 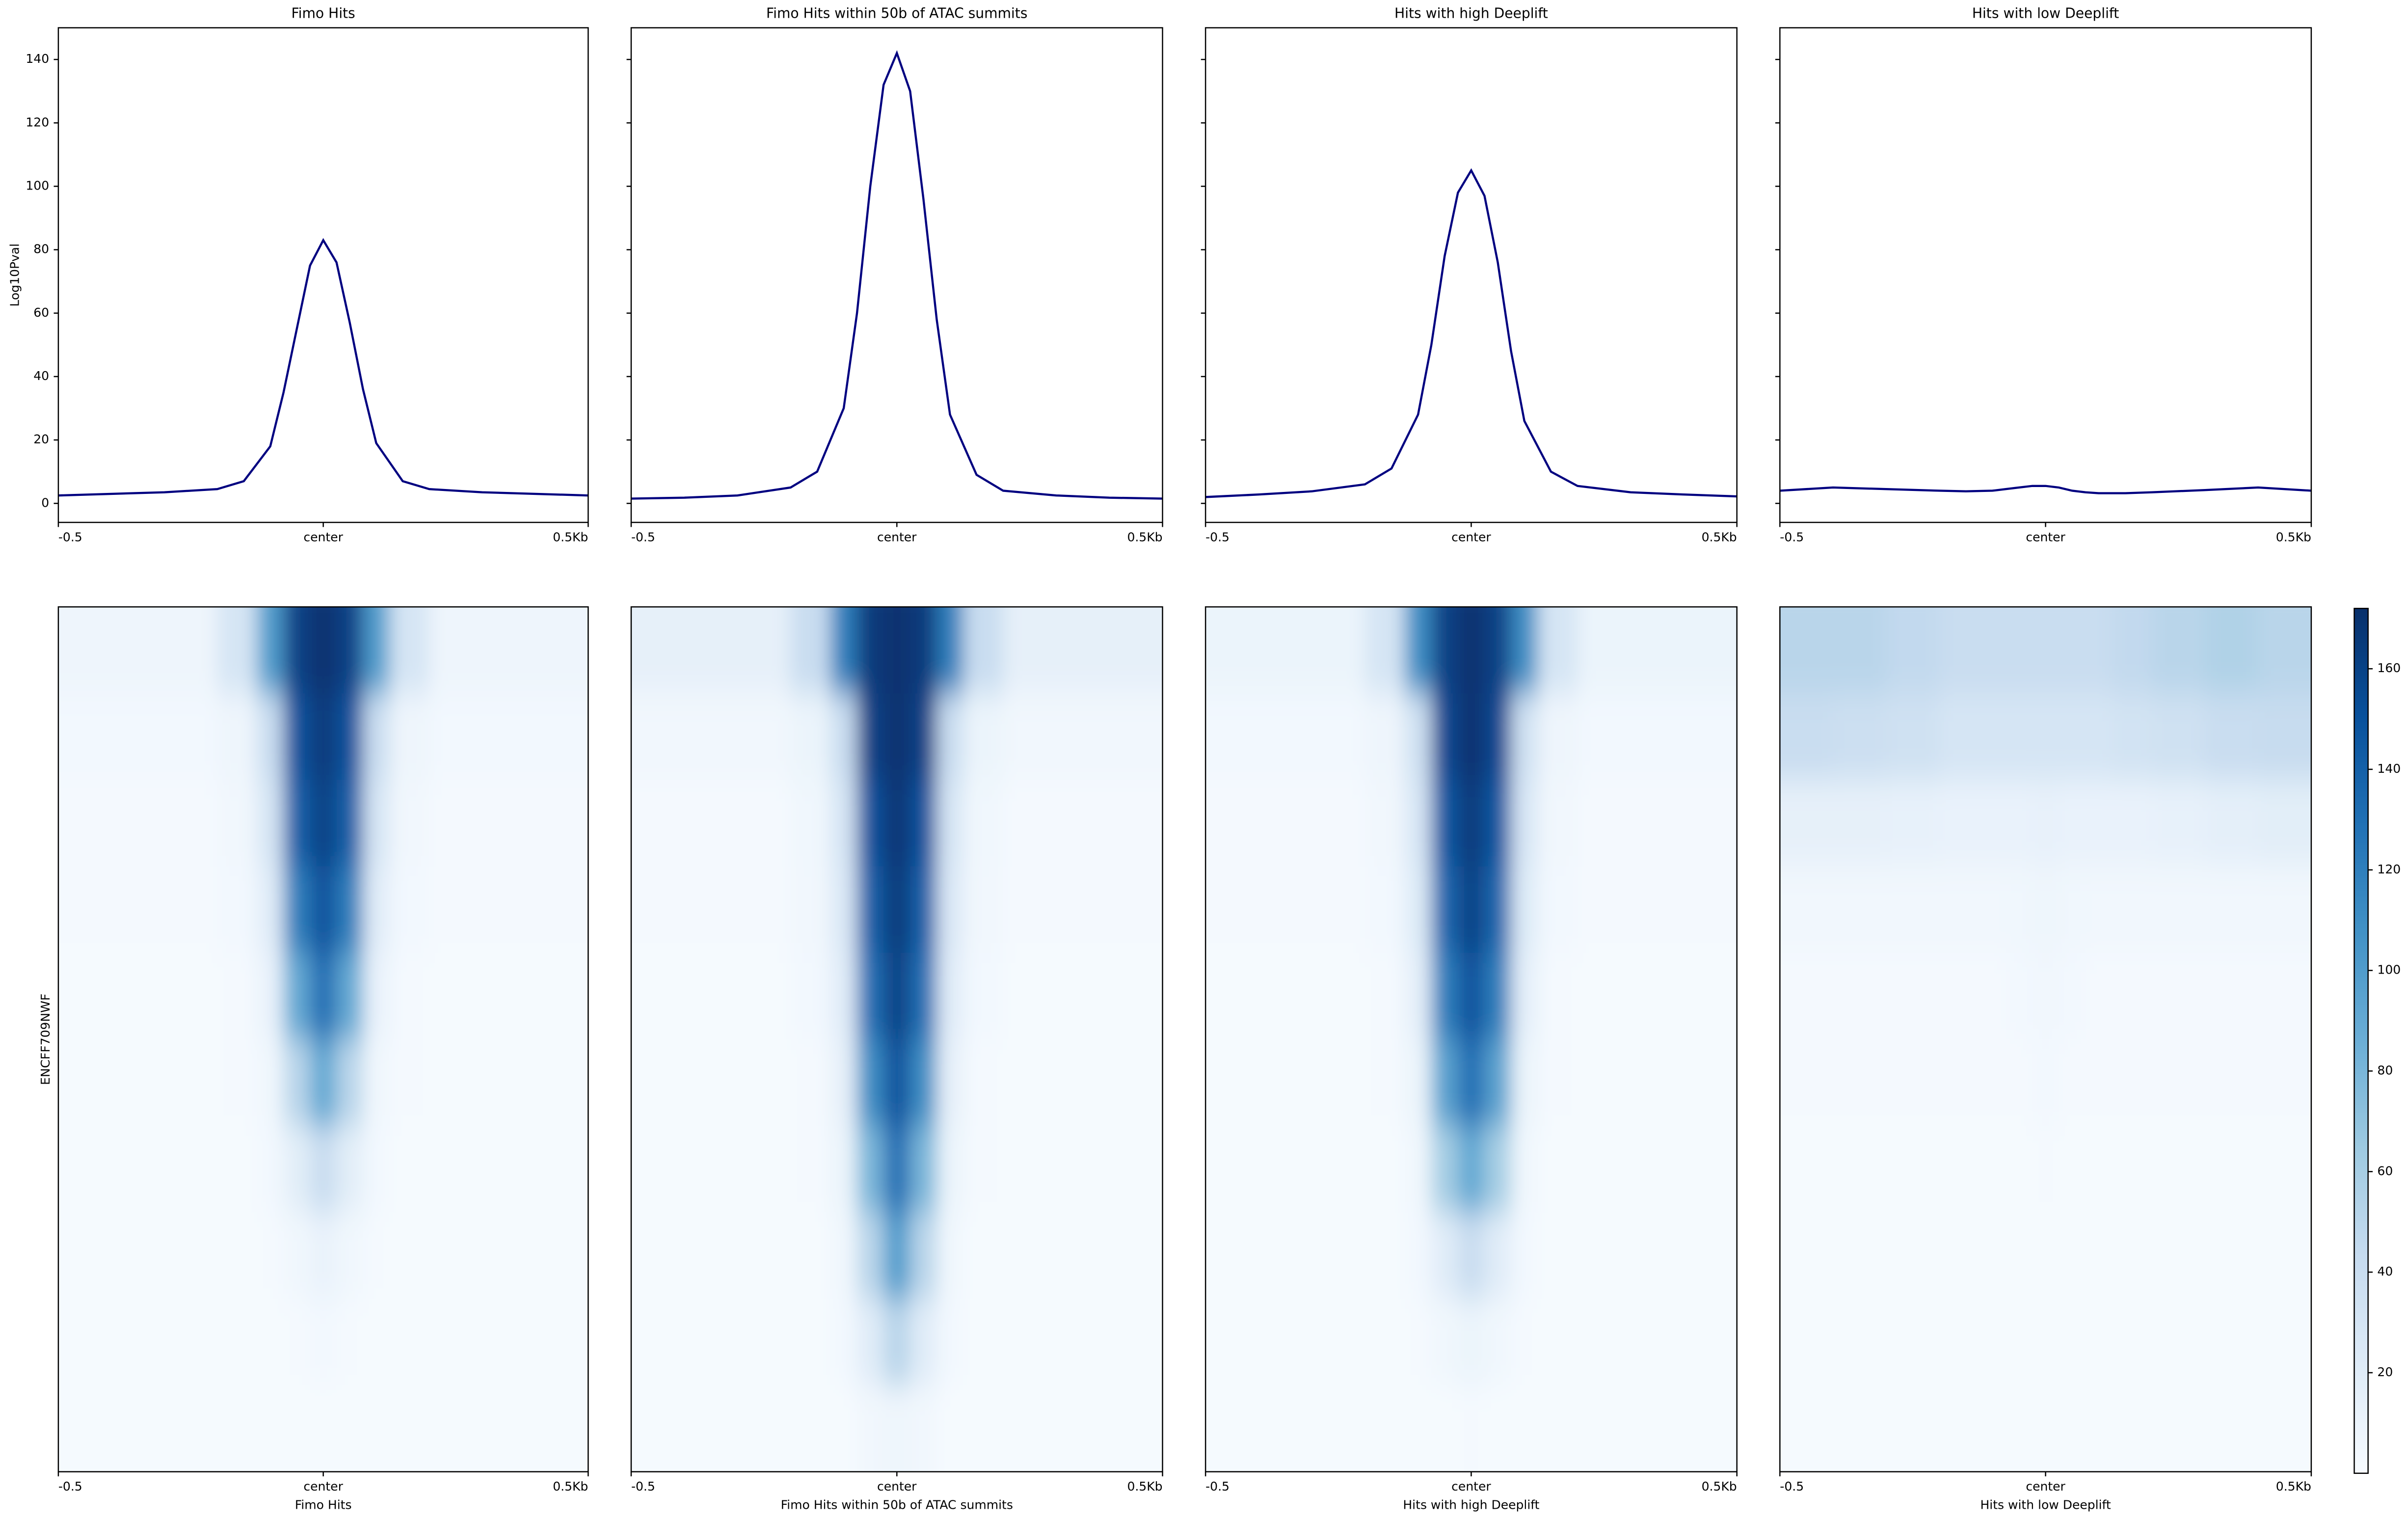 I want to click on colorbar, so click(x=2361, y=1040).